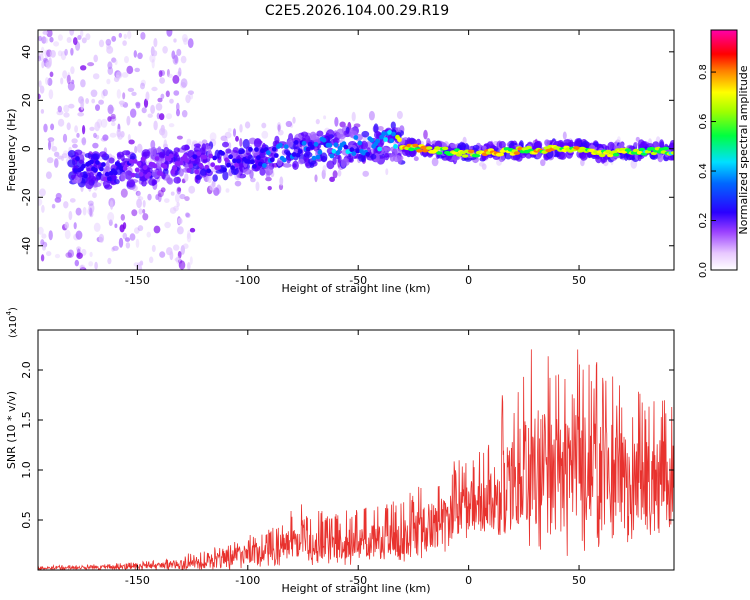 The image size is (750, 600). I want to click on snr-multiplier-close: ), so click(13, 309).